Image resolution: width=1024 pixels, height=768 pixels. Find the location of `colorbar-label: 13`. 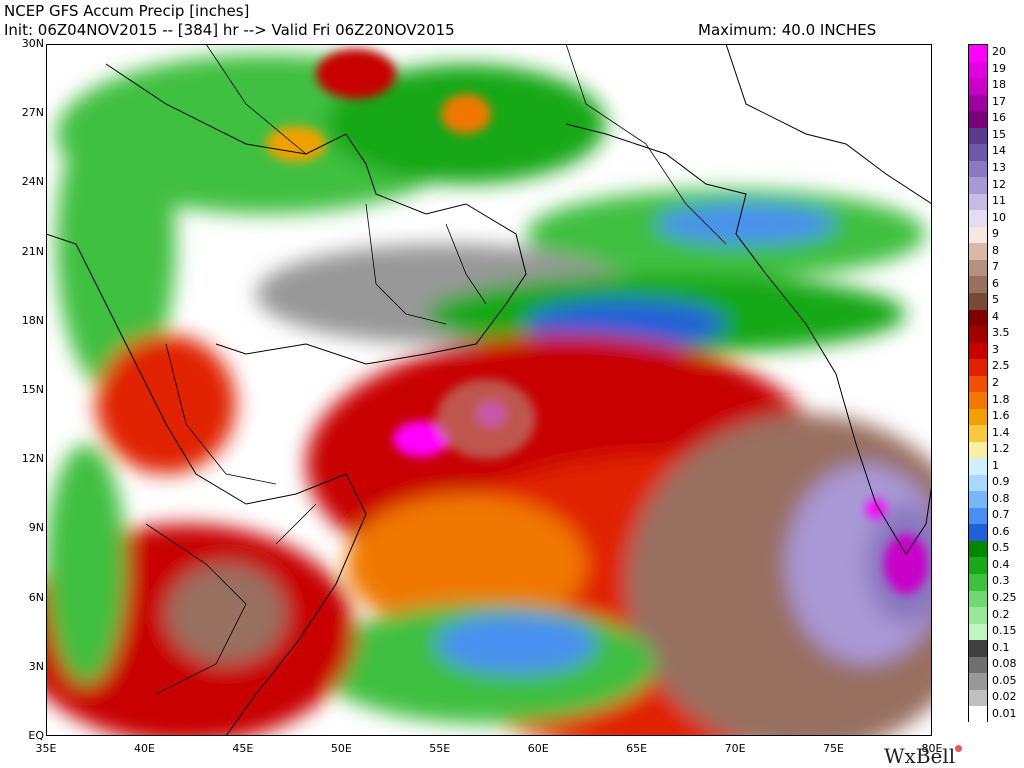

colorbar-label: 13 is located at coordinates (999, 168).